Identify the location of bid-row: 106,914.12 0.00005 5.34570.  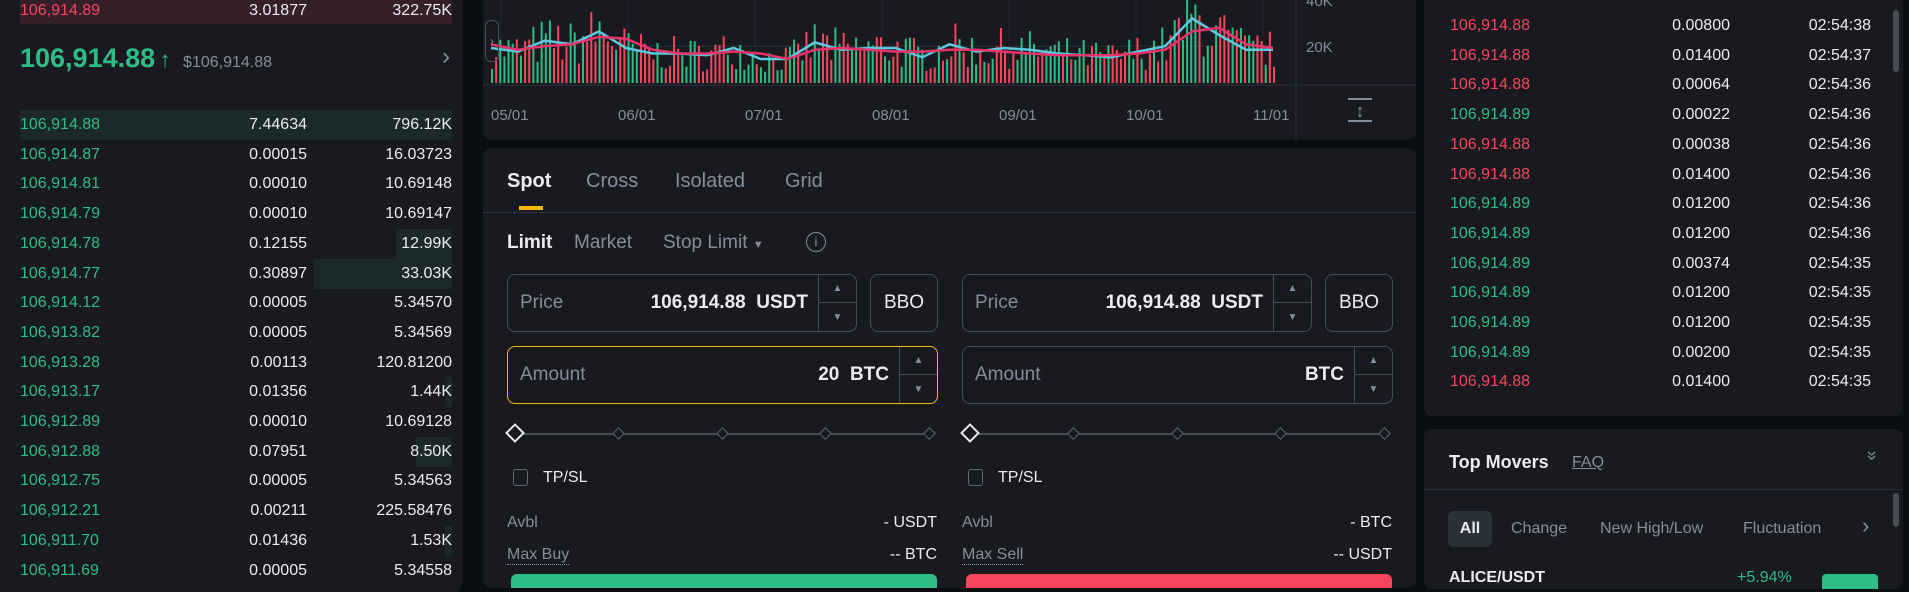
(231, 303).